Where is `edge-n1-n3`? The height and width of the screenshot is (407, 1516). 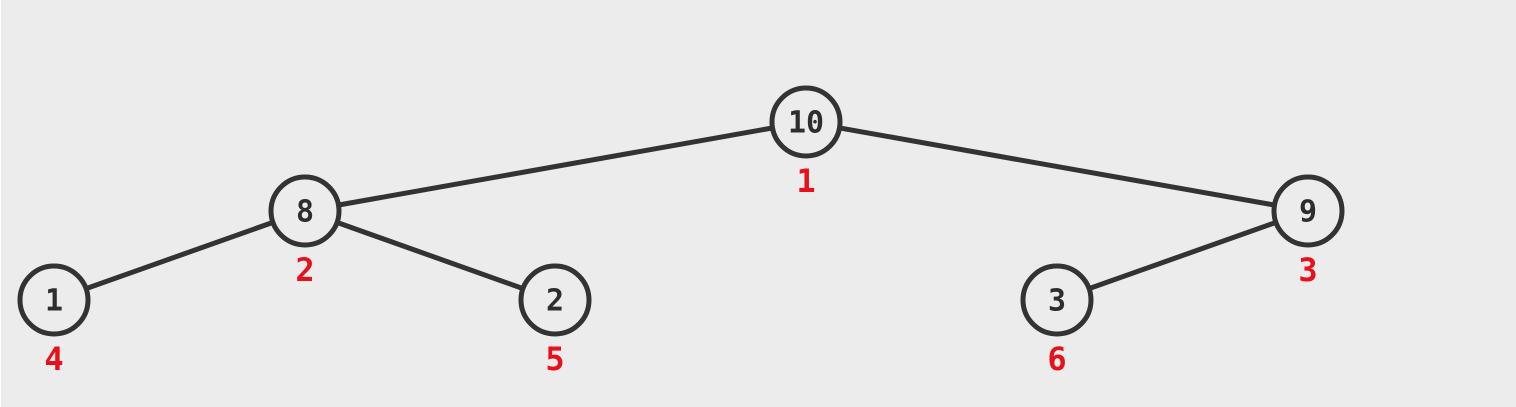 edge-n1-n3 is located at coordinates (1057, 166).